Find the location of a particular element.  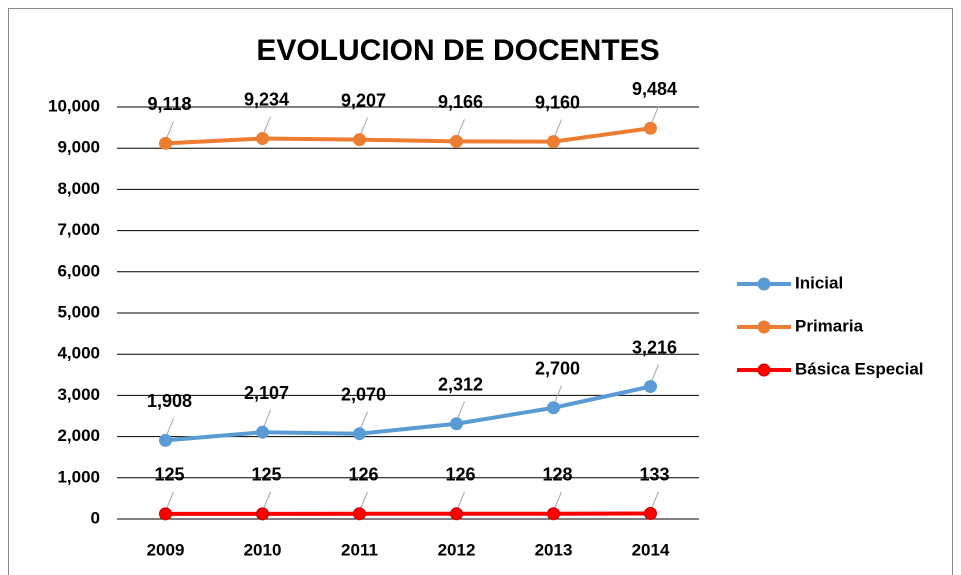

x-tick-label: 2012 is located at coordinates (457, 549).